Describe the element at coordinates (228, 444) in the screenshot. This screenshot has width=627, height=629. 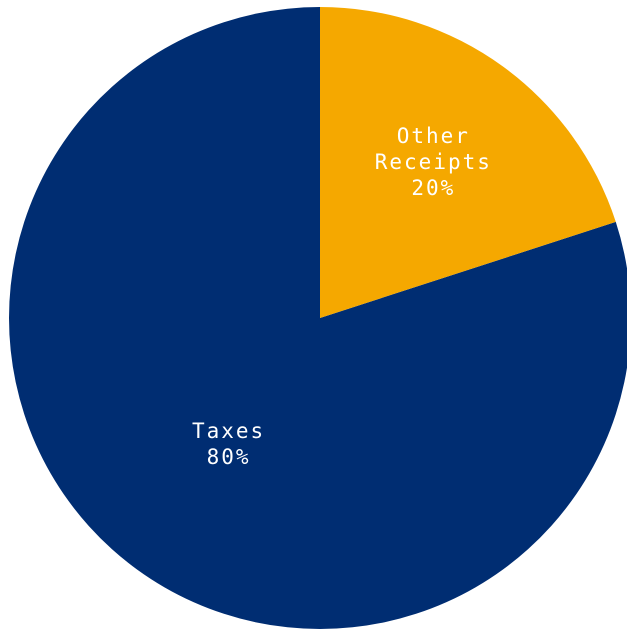
I see `slice-label-taxes: Taxes 80%` at that location.